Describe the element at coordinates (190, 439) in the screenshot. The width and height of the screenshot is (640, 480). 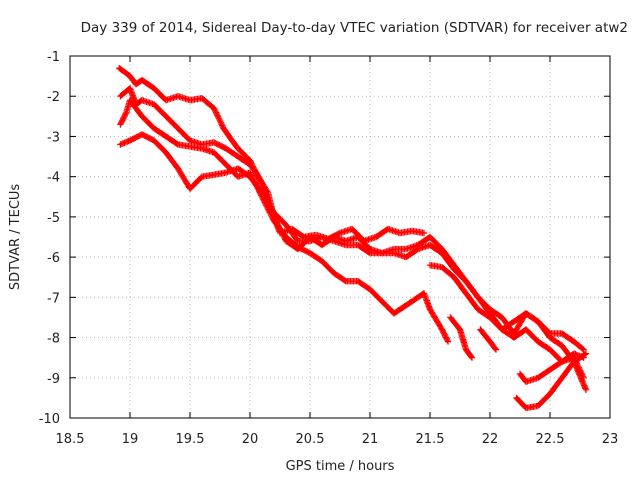
I see `x-tick-label: 19.5` at that location.